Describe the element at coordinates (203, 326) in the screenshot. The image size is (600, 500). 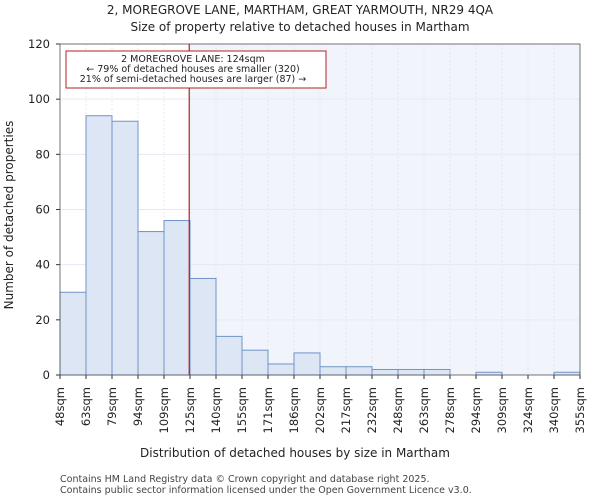
I see `bar-125sqm` at that location.